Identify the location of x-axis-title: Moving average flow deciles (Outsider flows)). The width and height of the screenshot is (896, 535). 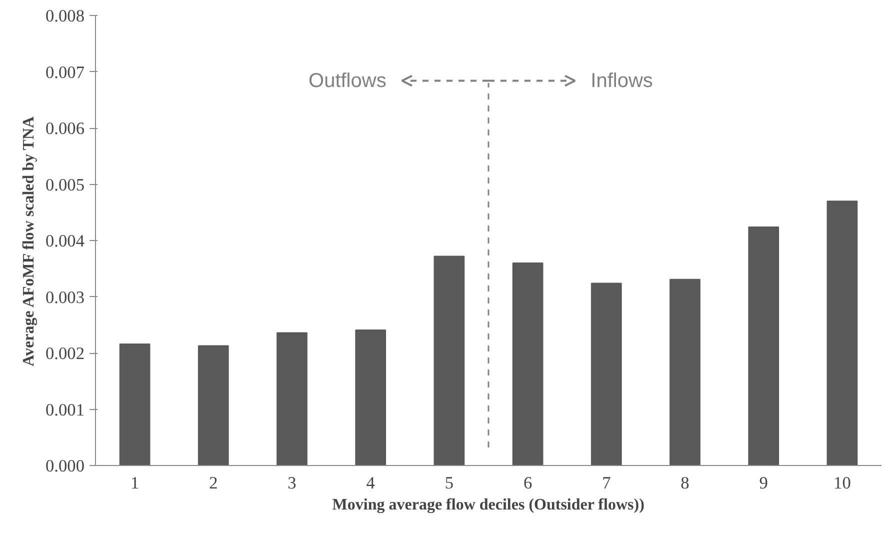
(488, 505).